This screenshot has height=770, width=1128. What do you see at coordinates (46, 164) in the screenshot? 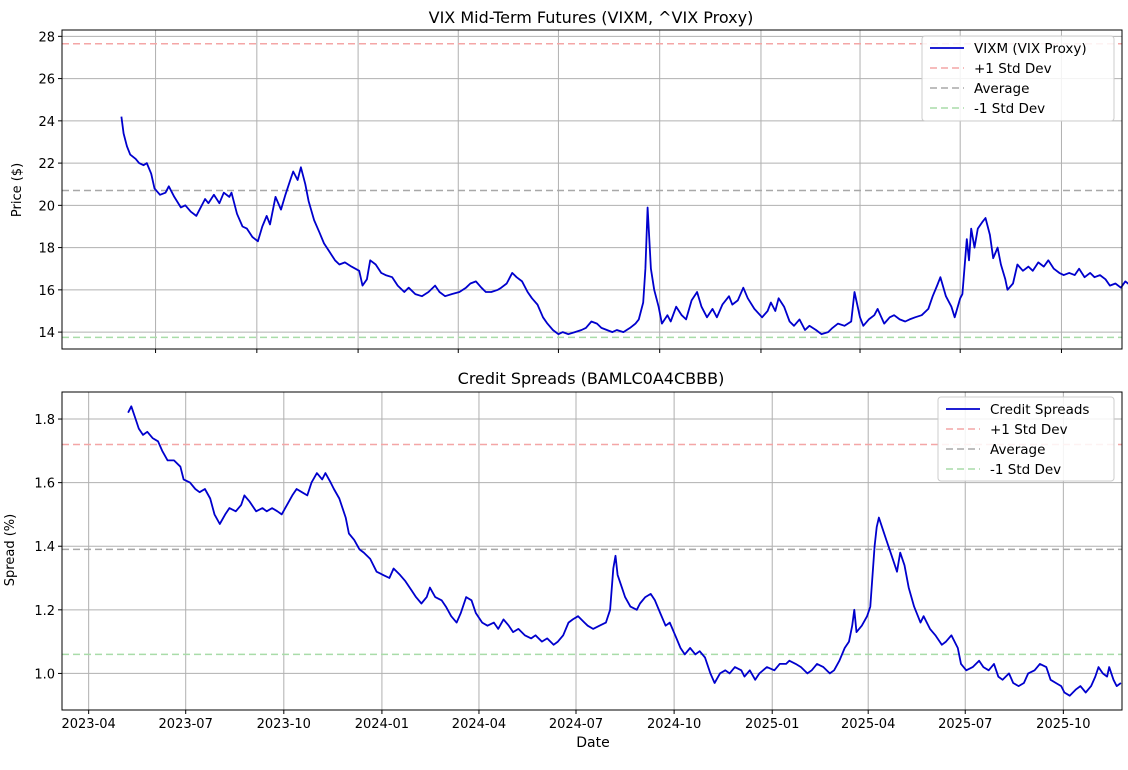
I see `vixm-y-tick-label: 22` at bounding box center [46, 164].